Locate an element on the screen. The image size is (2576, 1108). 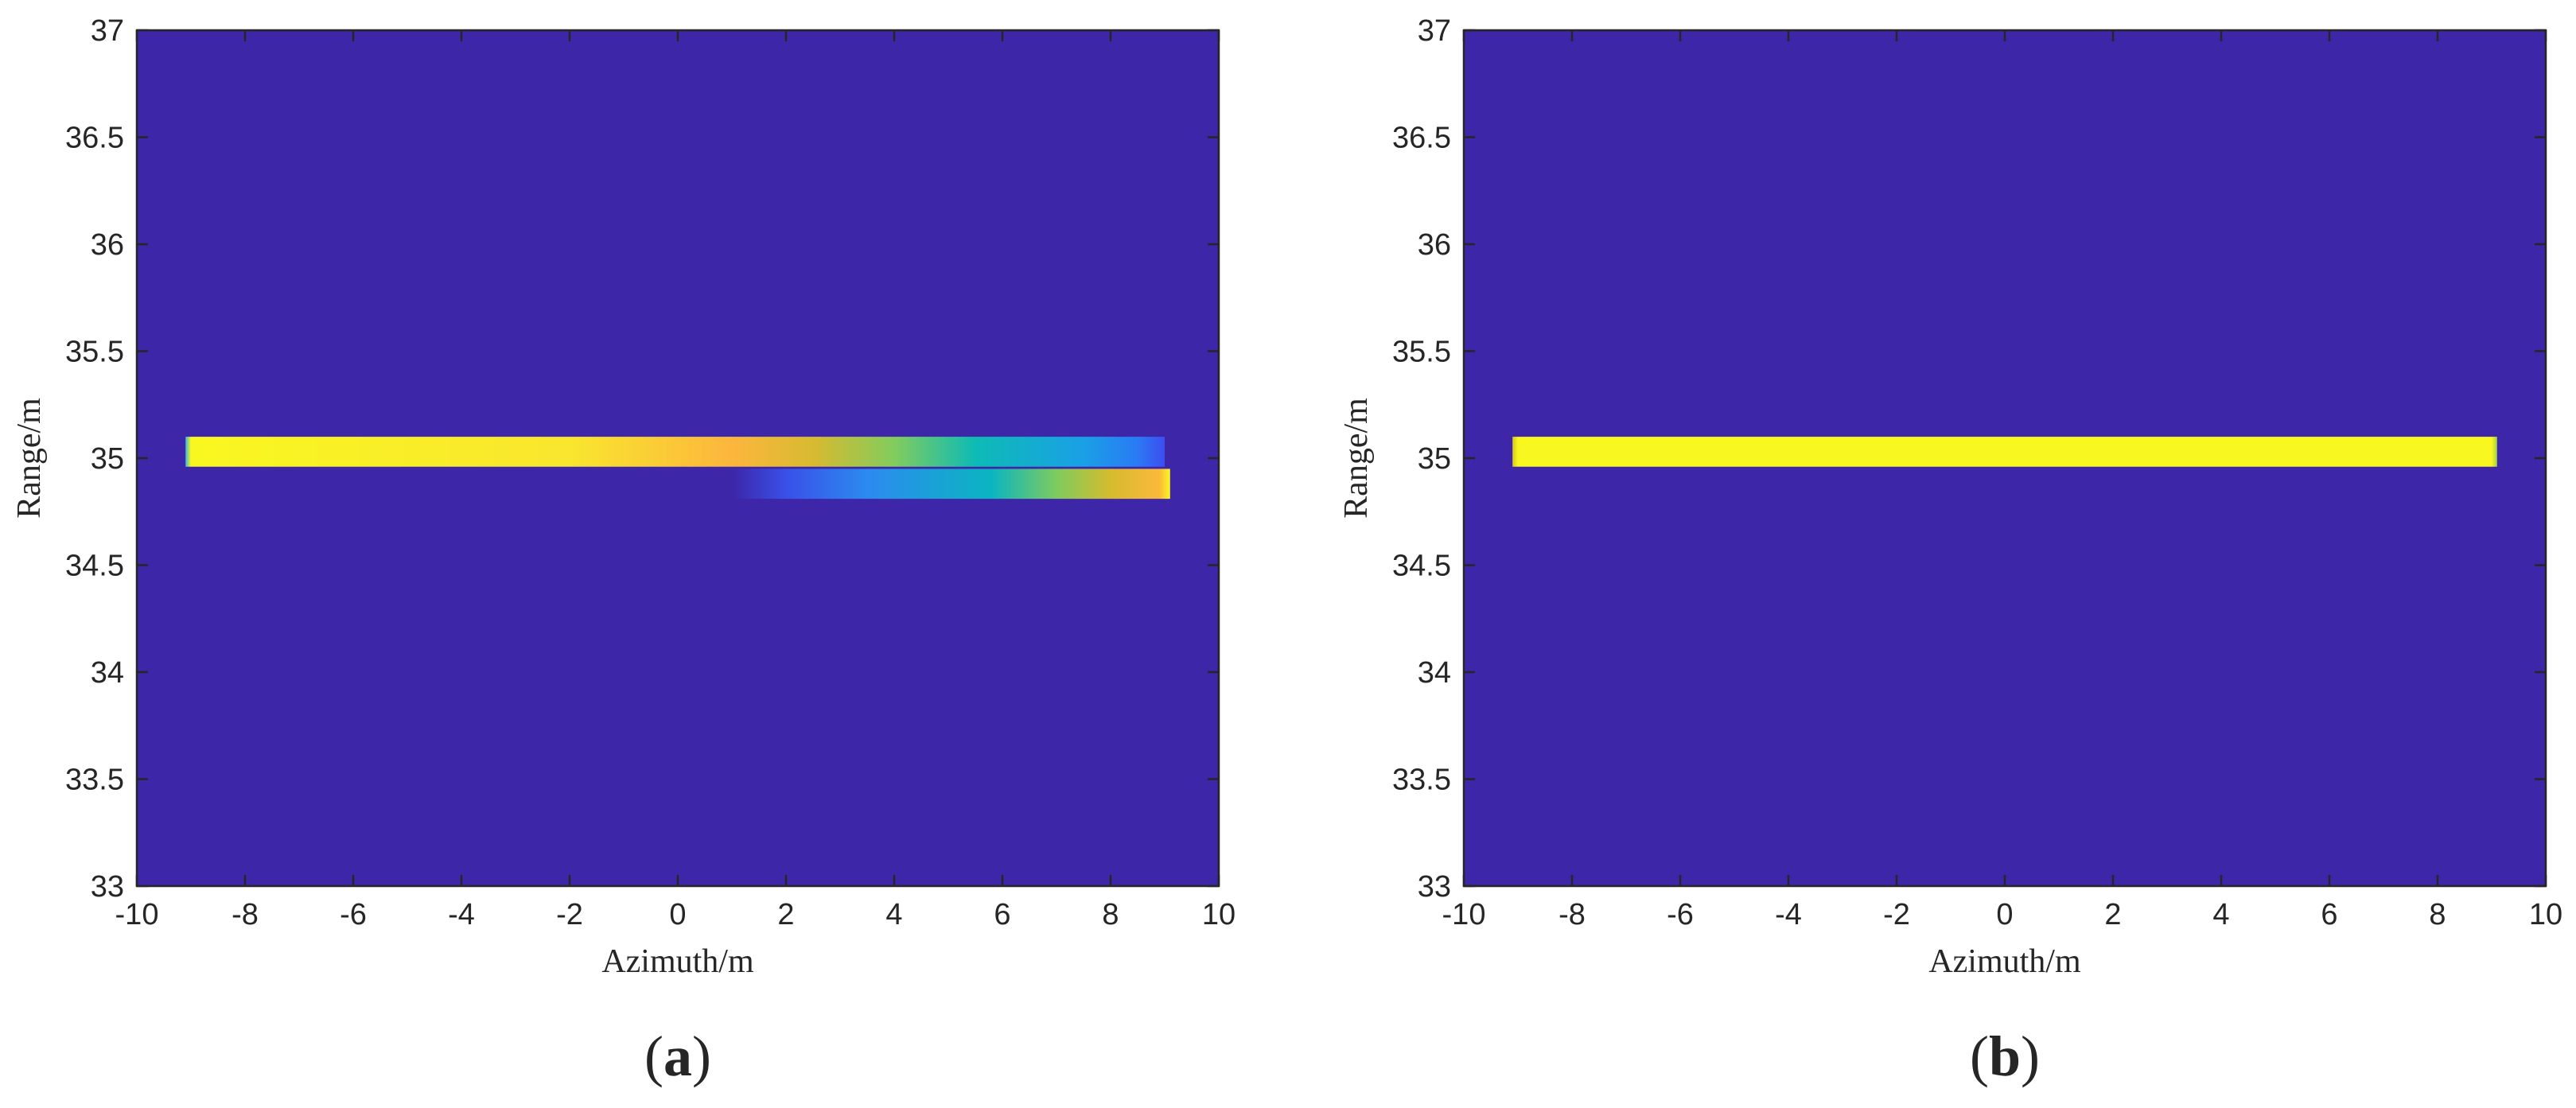
x-axis-label-a: Azimuth/m is located at coordinates (678, 961).